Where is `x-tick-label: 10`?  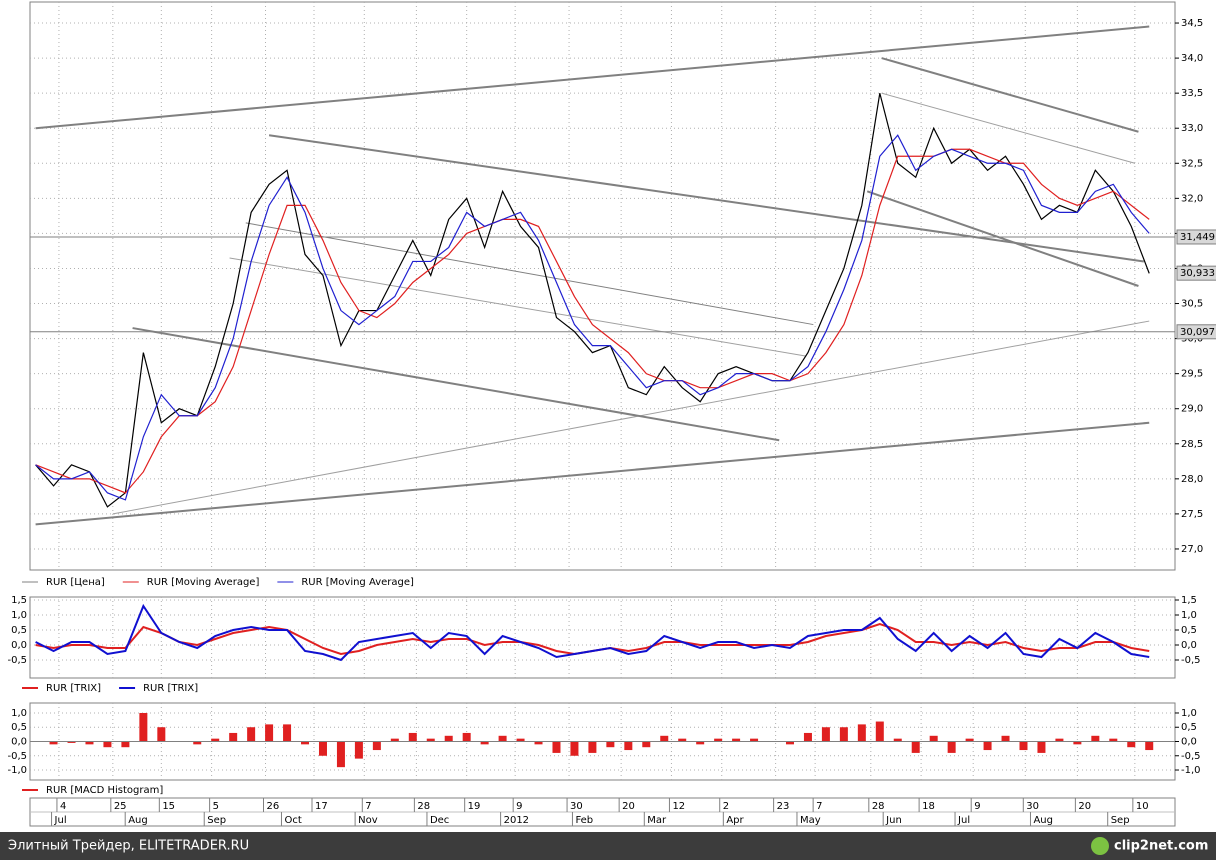 x-tick-label: 10 is located at coordinates (1142, 806).